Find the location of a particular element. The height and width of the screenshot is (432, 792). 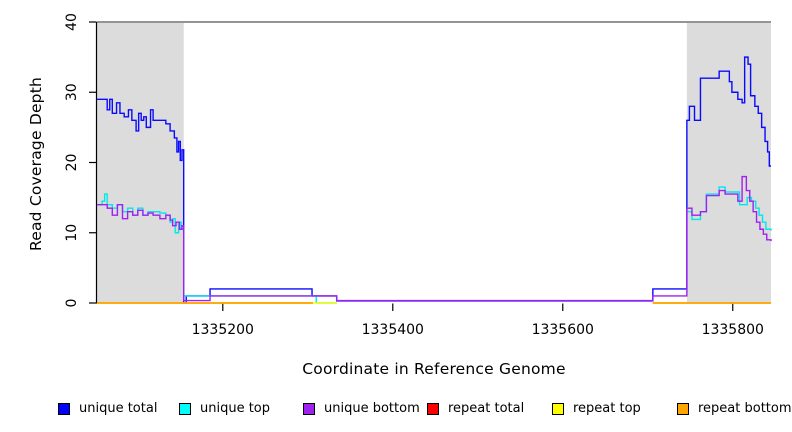

x-tick-label: 1335600 is located at coordinates (563, 330).